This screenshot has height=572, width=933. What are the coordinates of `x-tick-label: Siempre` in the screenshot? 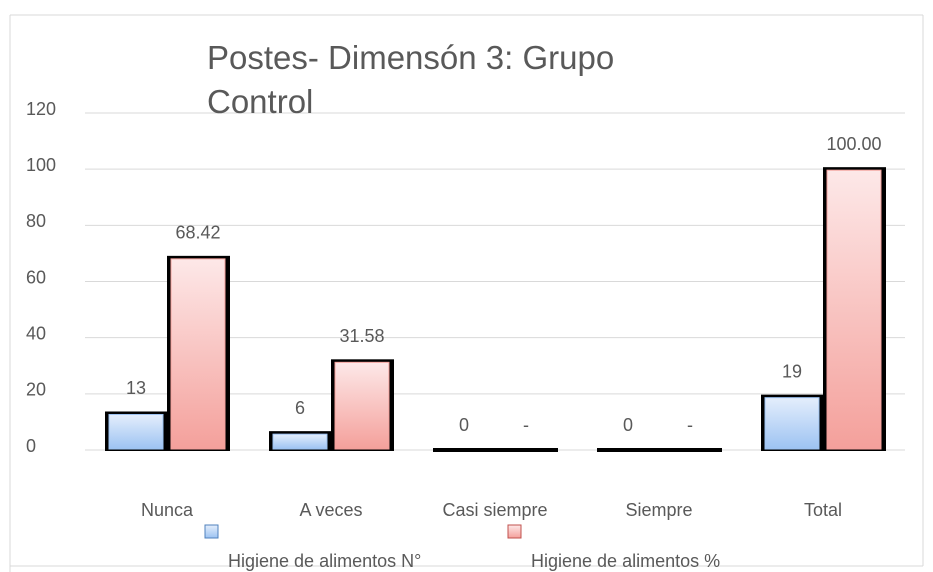 It's located at (658, 510).